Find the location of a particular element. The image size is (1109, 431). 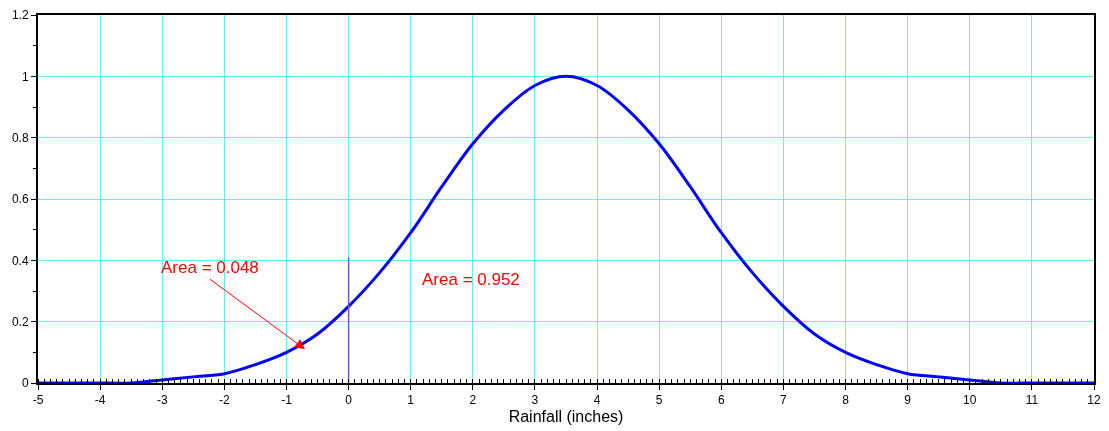

x-tick-label: 8 is located at coordinates (846, 400).